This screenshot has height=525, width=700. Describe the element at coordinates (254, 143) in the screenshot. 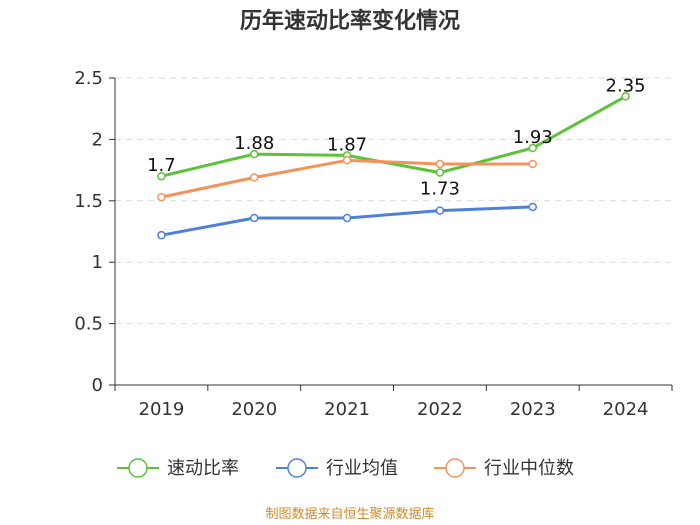

I see `data-label: 1.88` at that location.